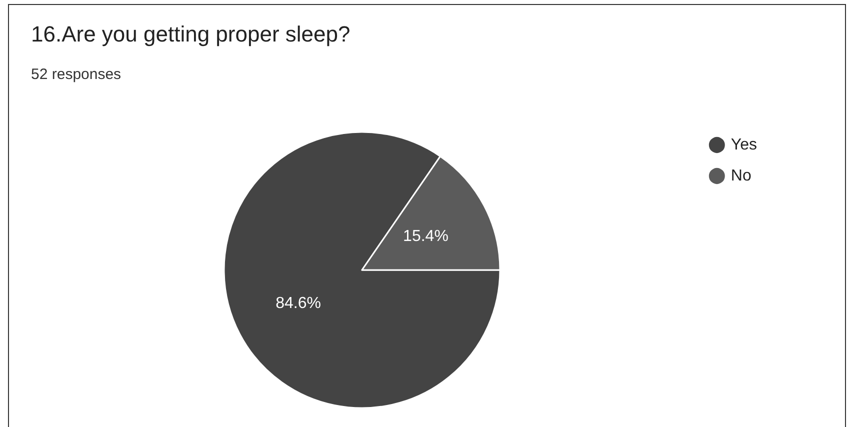 The height and width of the screenshot is (427, 854). What do you see at coordinates (744, 145) in the screenshot?
I see `legend-label: Yes` at bounding box center [744, 145].